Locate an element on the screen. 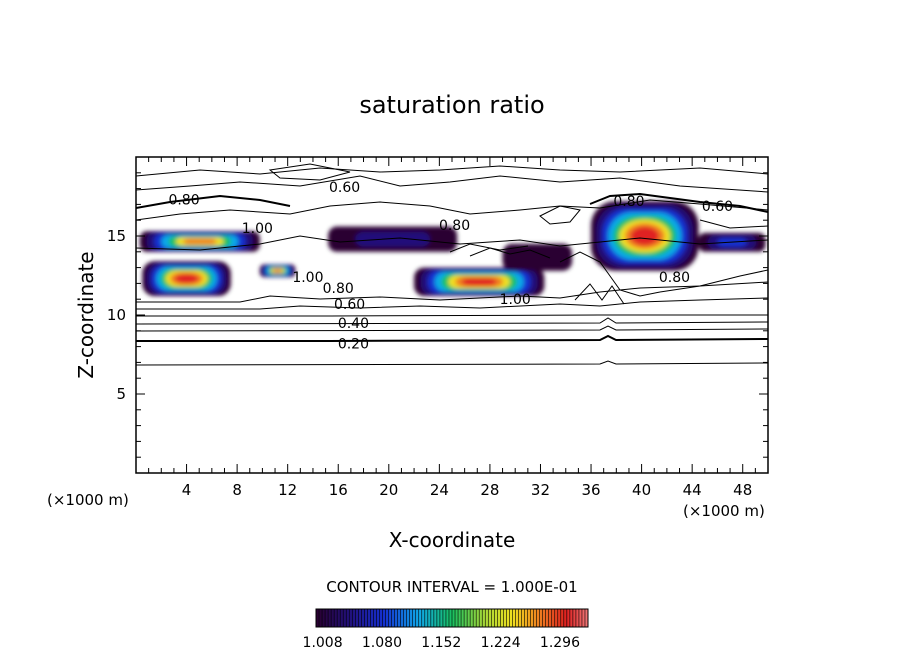  x-unit-left: (×1000 m) is located at coordinates (88, 500).